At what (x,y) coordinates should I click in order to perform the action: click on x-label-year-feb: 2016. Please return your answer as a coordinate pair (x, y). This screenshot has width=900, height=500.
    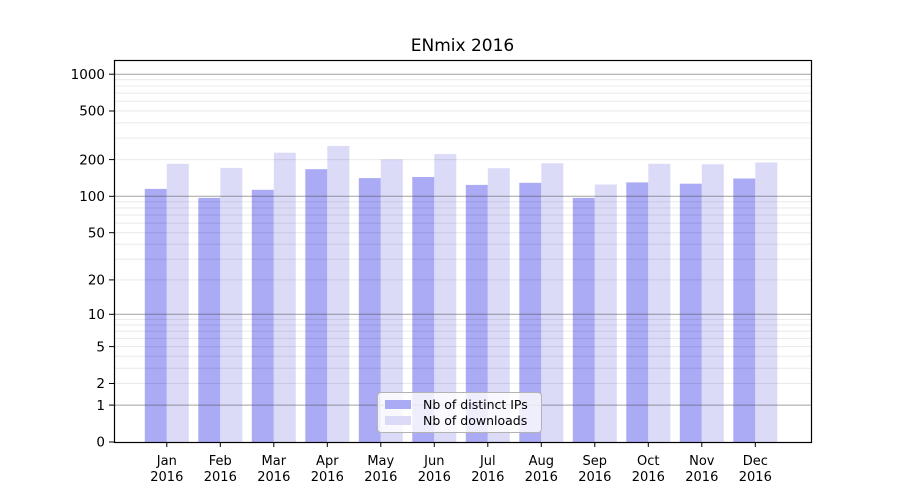
    Looking at the image, I should click on (220, 477).